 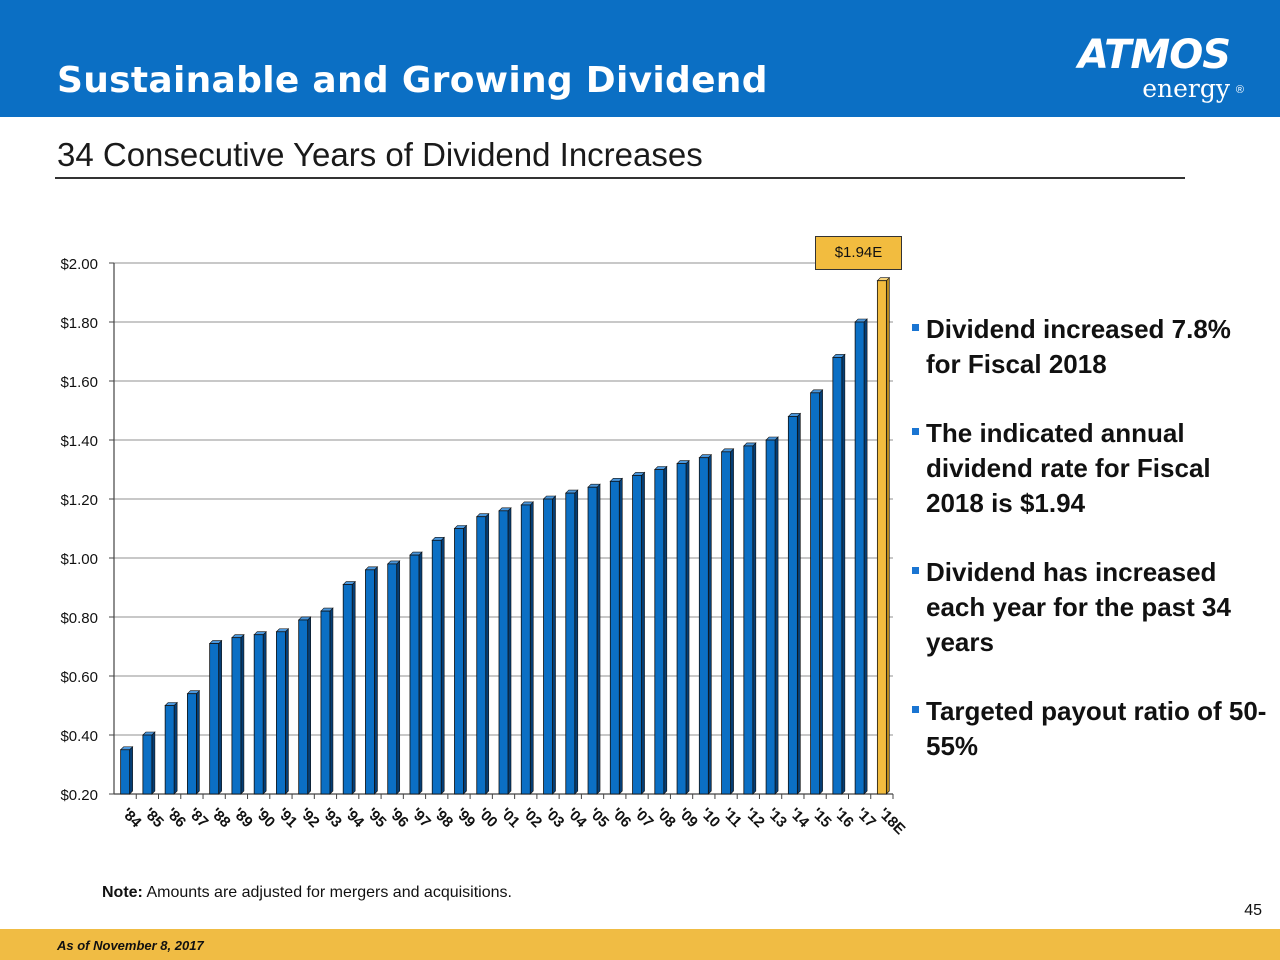 I want to click on x-tick-label: '86, so click(x=176, y=818).